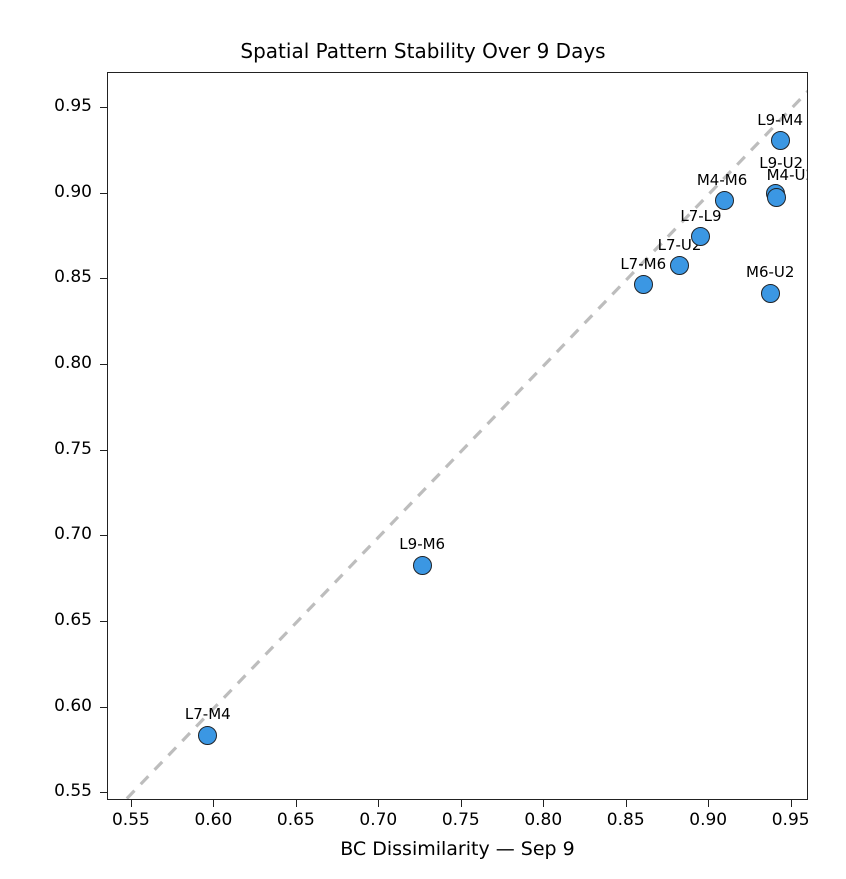 This screenshot has width=846, height=879. What do you see at coordinates (770, 272) in the screenshot?
I see `point-label: M6-U2` at bounding box center [770, 272].